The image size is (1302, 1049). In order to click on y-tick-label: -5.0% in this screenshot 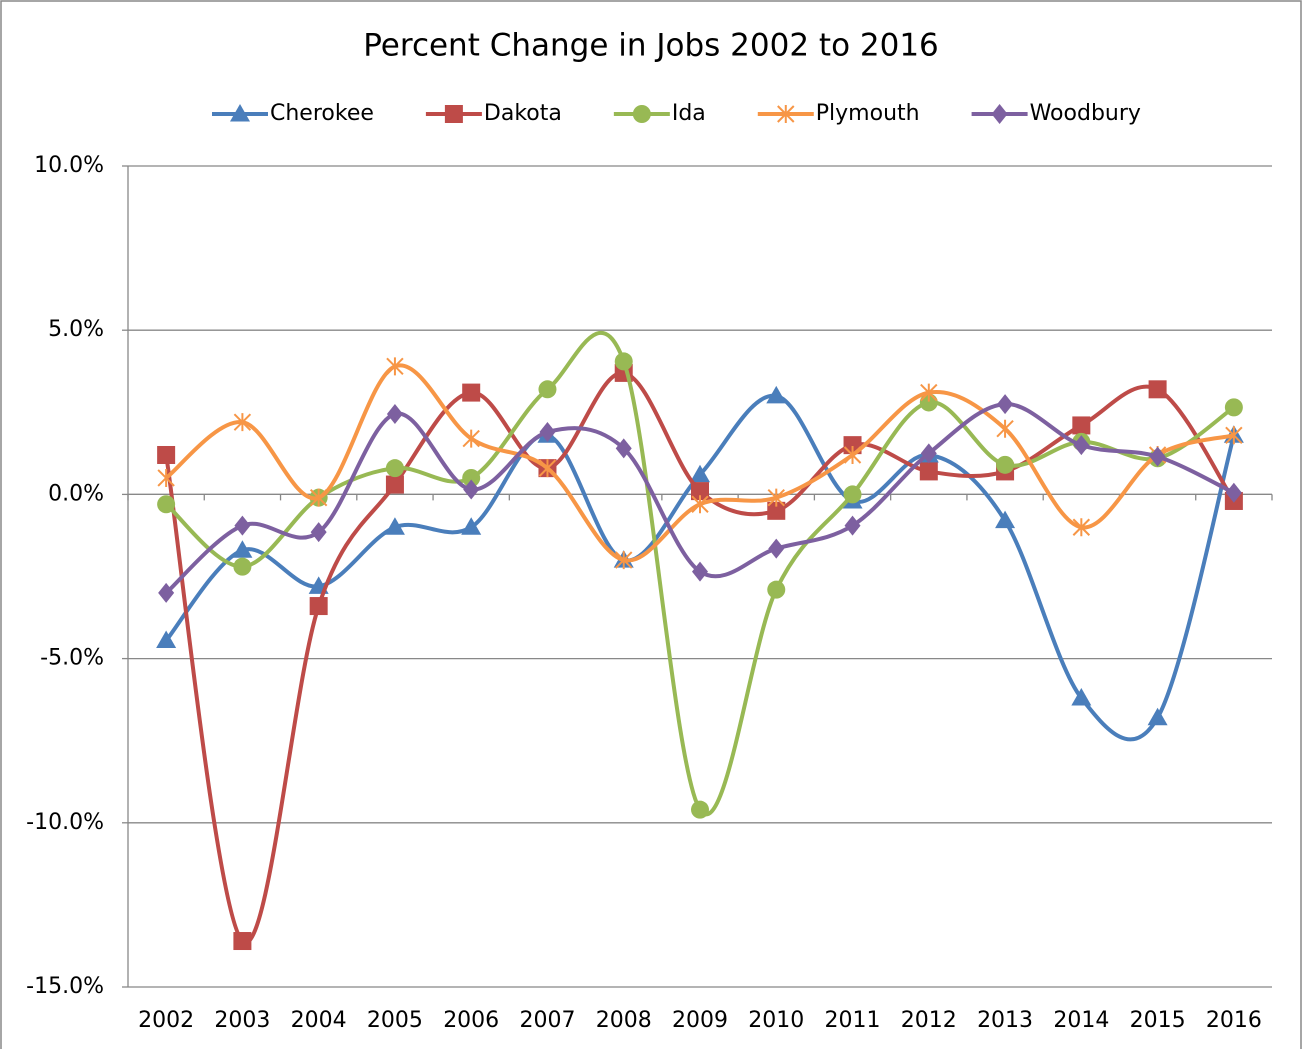, I will do `click(72, 658)`.